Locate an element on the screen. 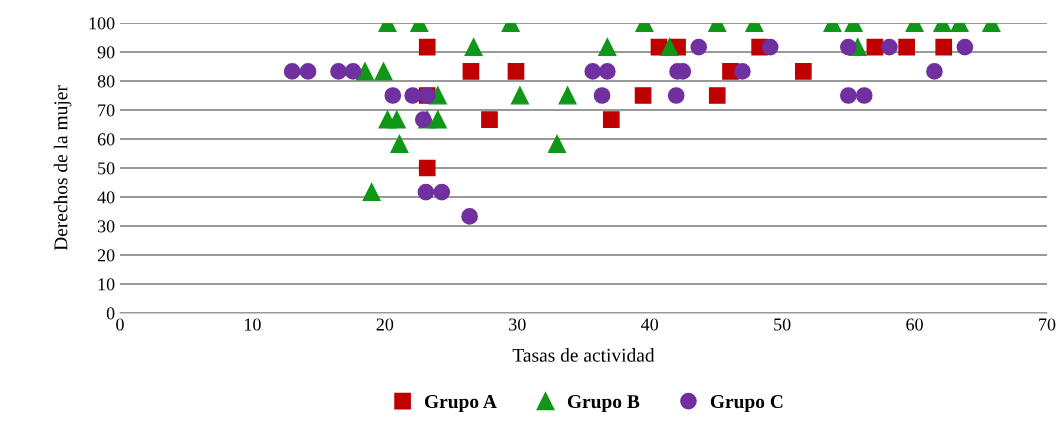 This screenshot has width=1059, height=426. y-tick-label: 0 is located at coordinates (110, 313).